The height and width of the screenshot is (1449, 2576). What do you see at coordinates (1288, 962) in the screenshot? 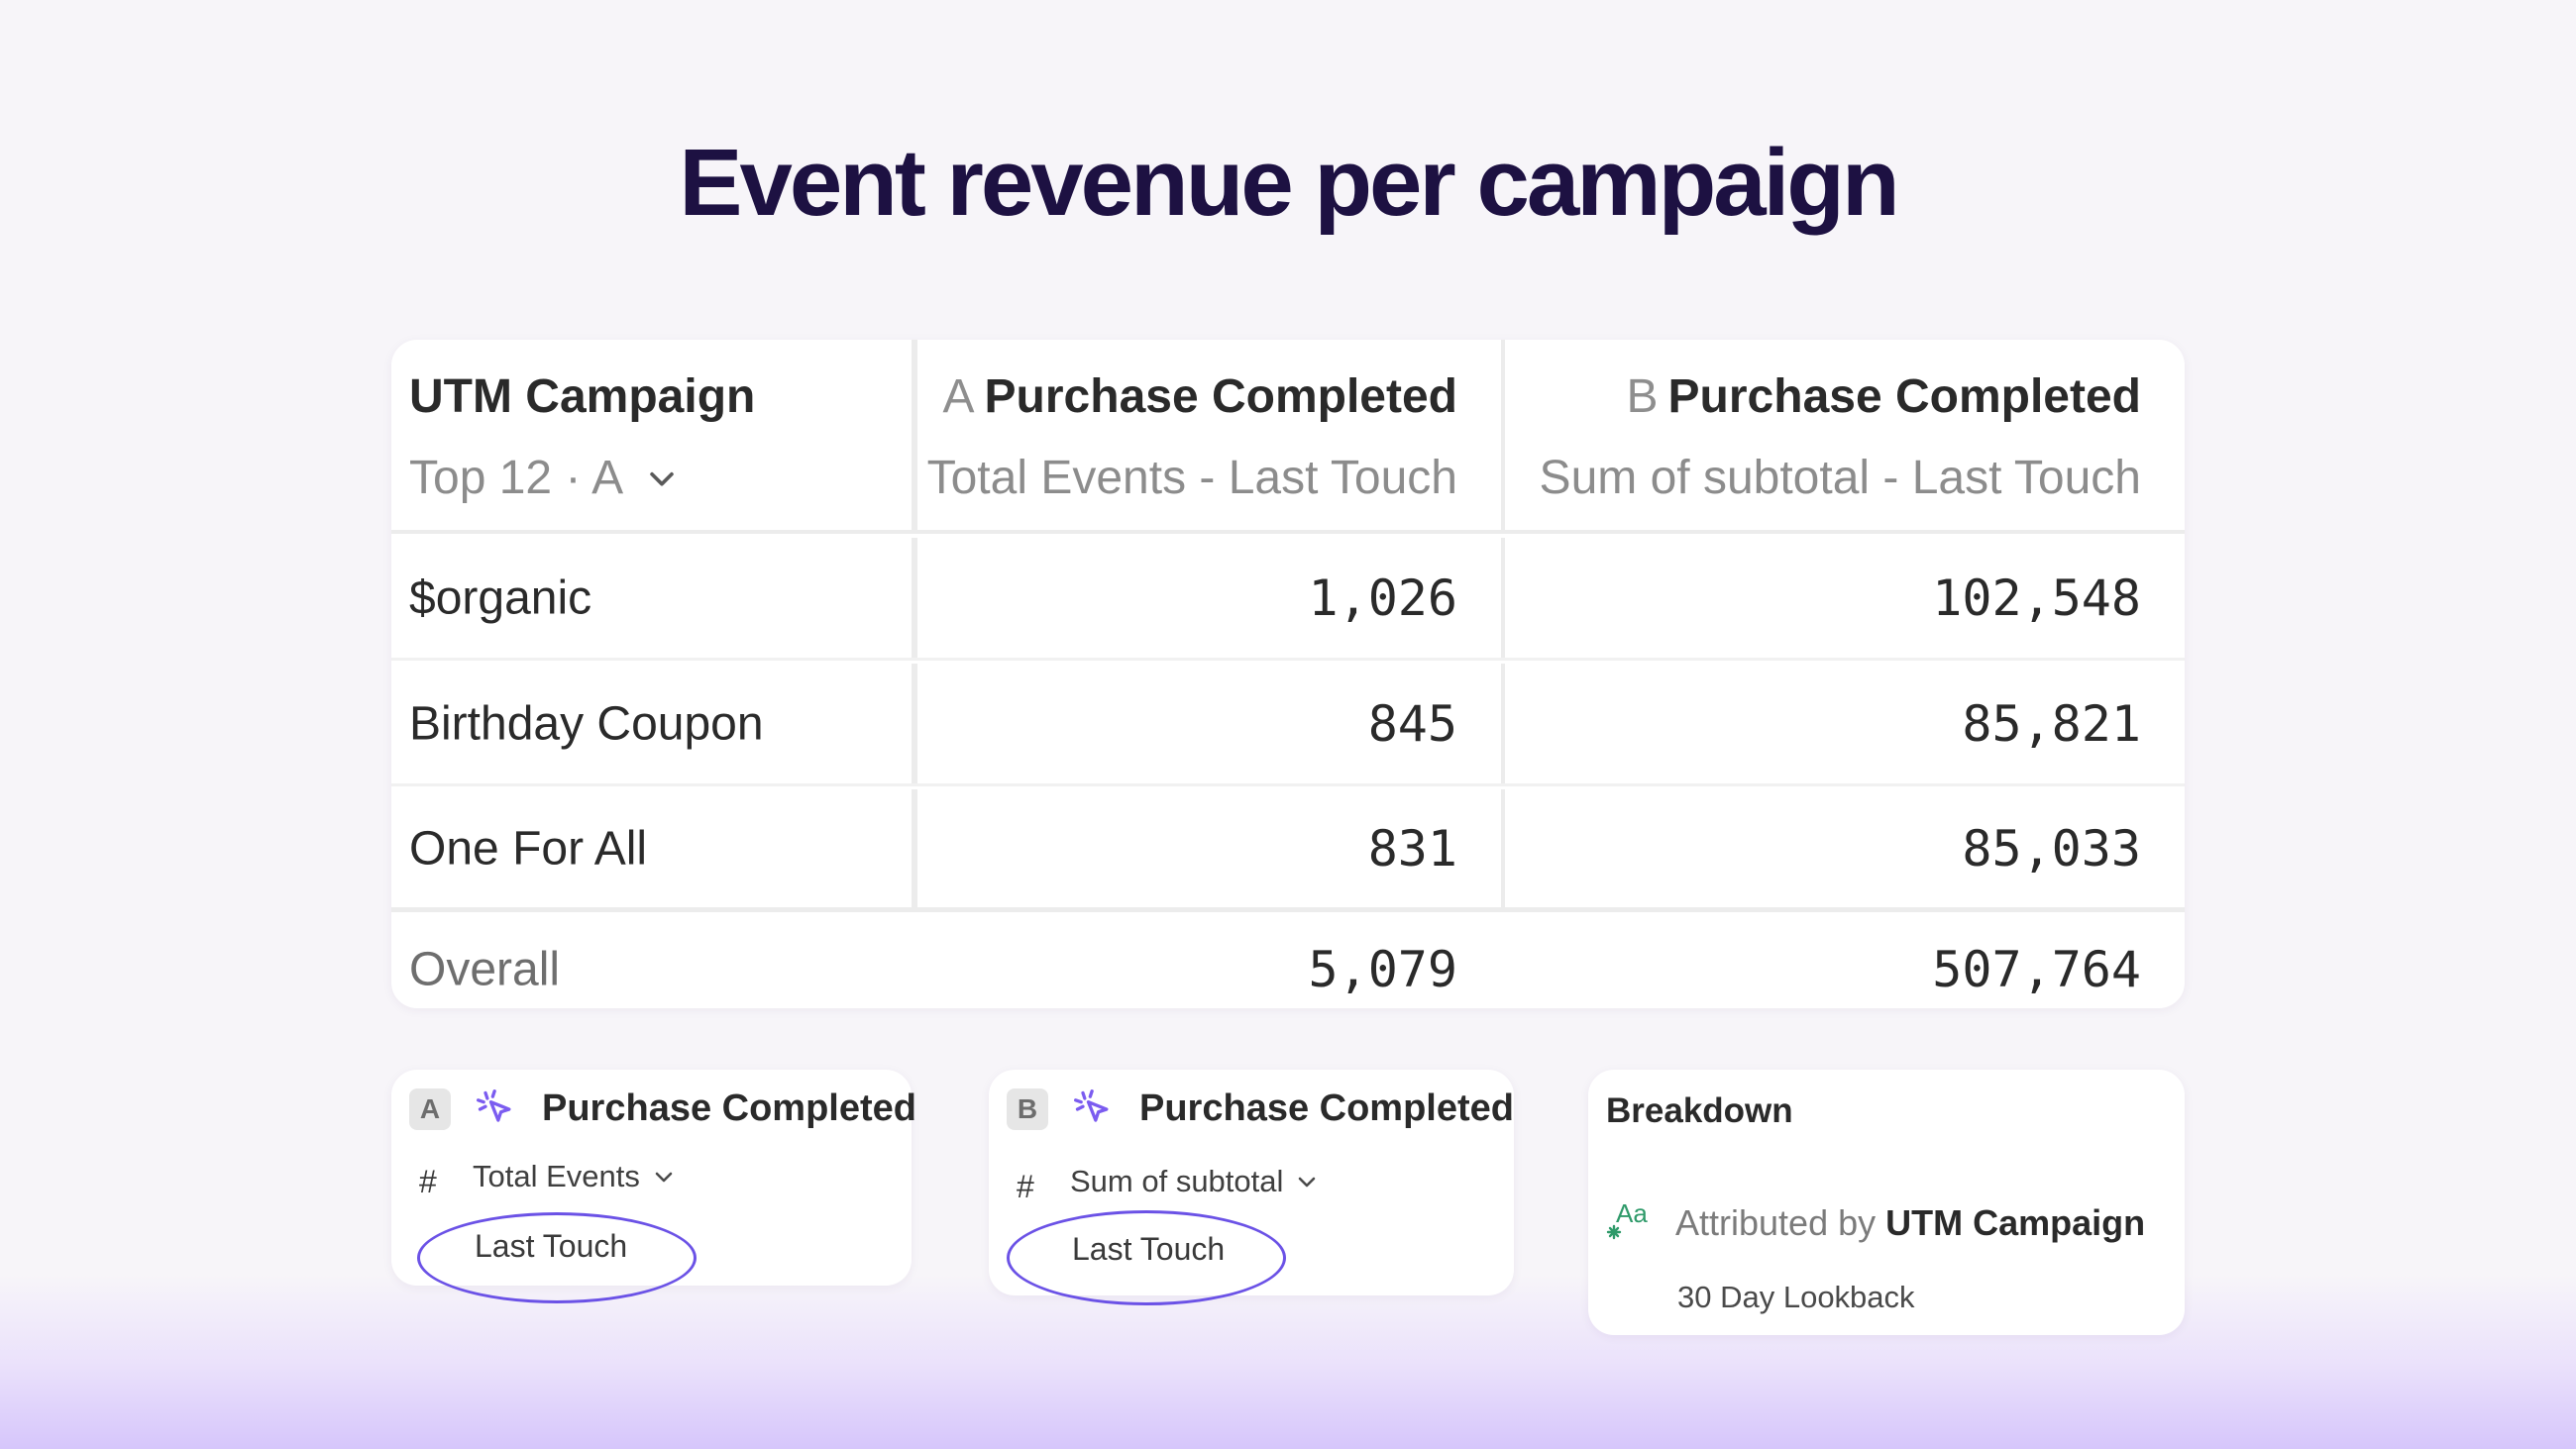
I see `total-row: Overall 5,079 507,764` at bounding box center [1288, 962].